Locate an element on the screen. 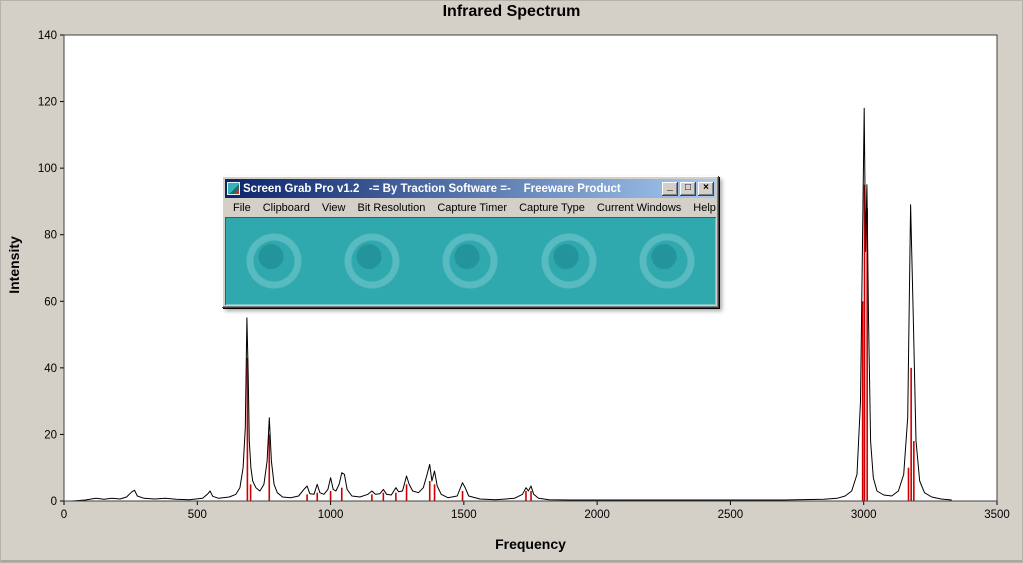  svg-text: 2500 is located at coordinates (731, 515).